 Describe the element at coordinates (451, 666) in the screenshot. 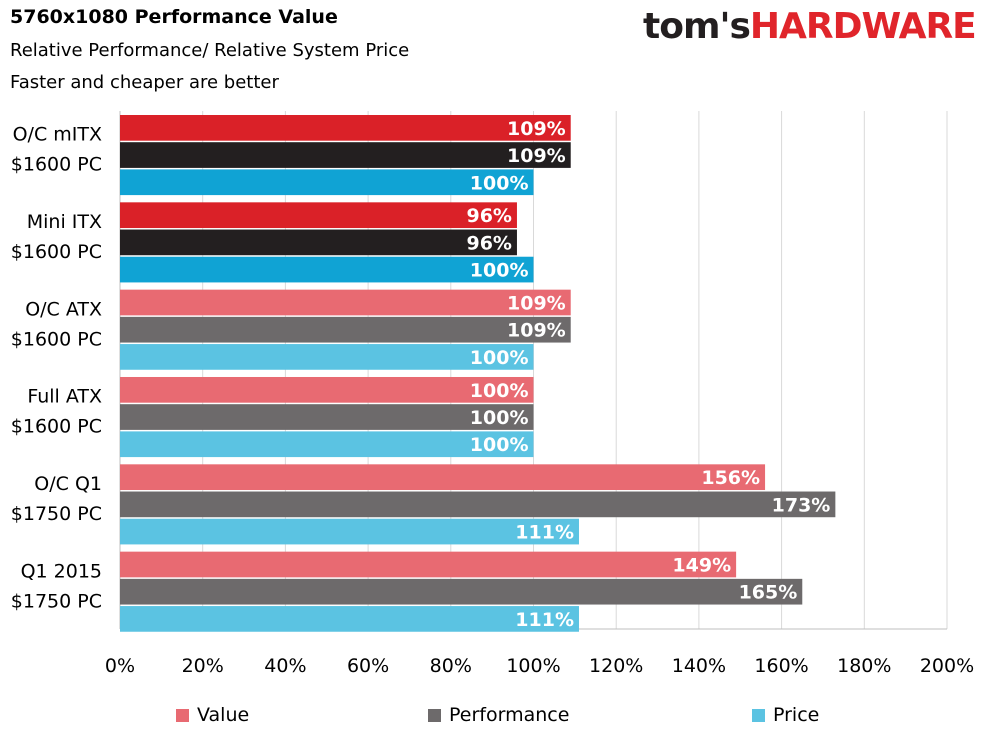

I see `x-tick-label: 80%` at that location.